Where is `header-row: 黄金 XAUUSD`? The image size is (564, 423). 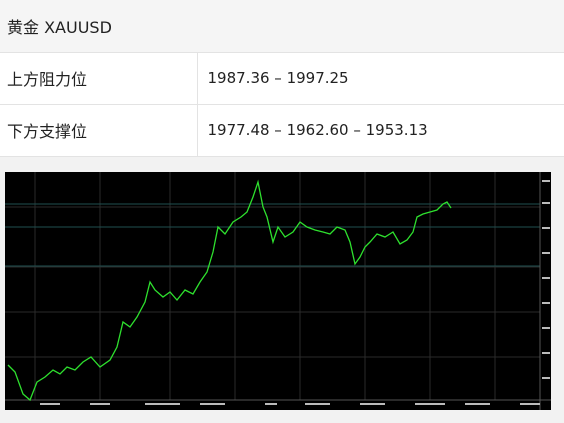 header-row: 黄金 XAUUSD is located at coordinates (282, 26).